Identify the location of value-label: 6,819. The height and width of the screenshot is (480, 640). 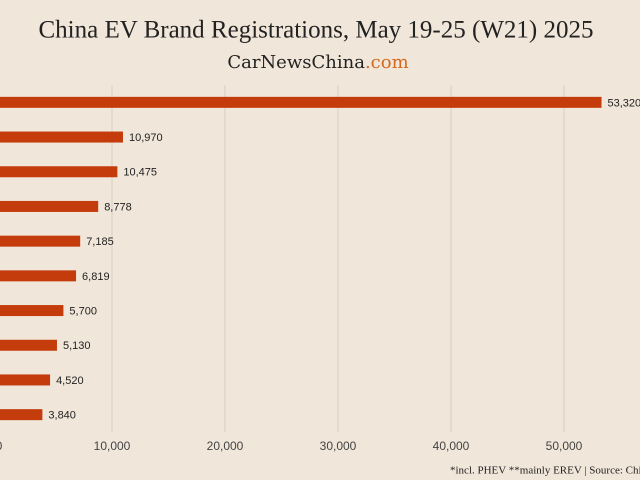
(96, 277).